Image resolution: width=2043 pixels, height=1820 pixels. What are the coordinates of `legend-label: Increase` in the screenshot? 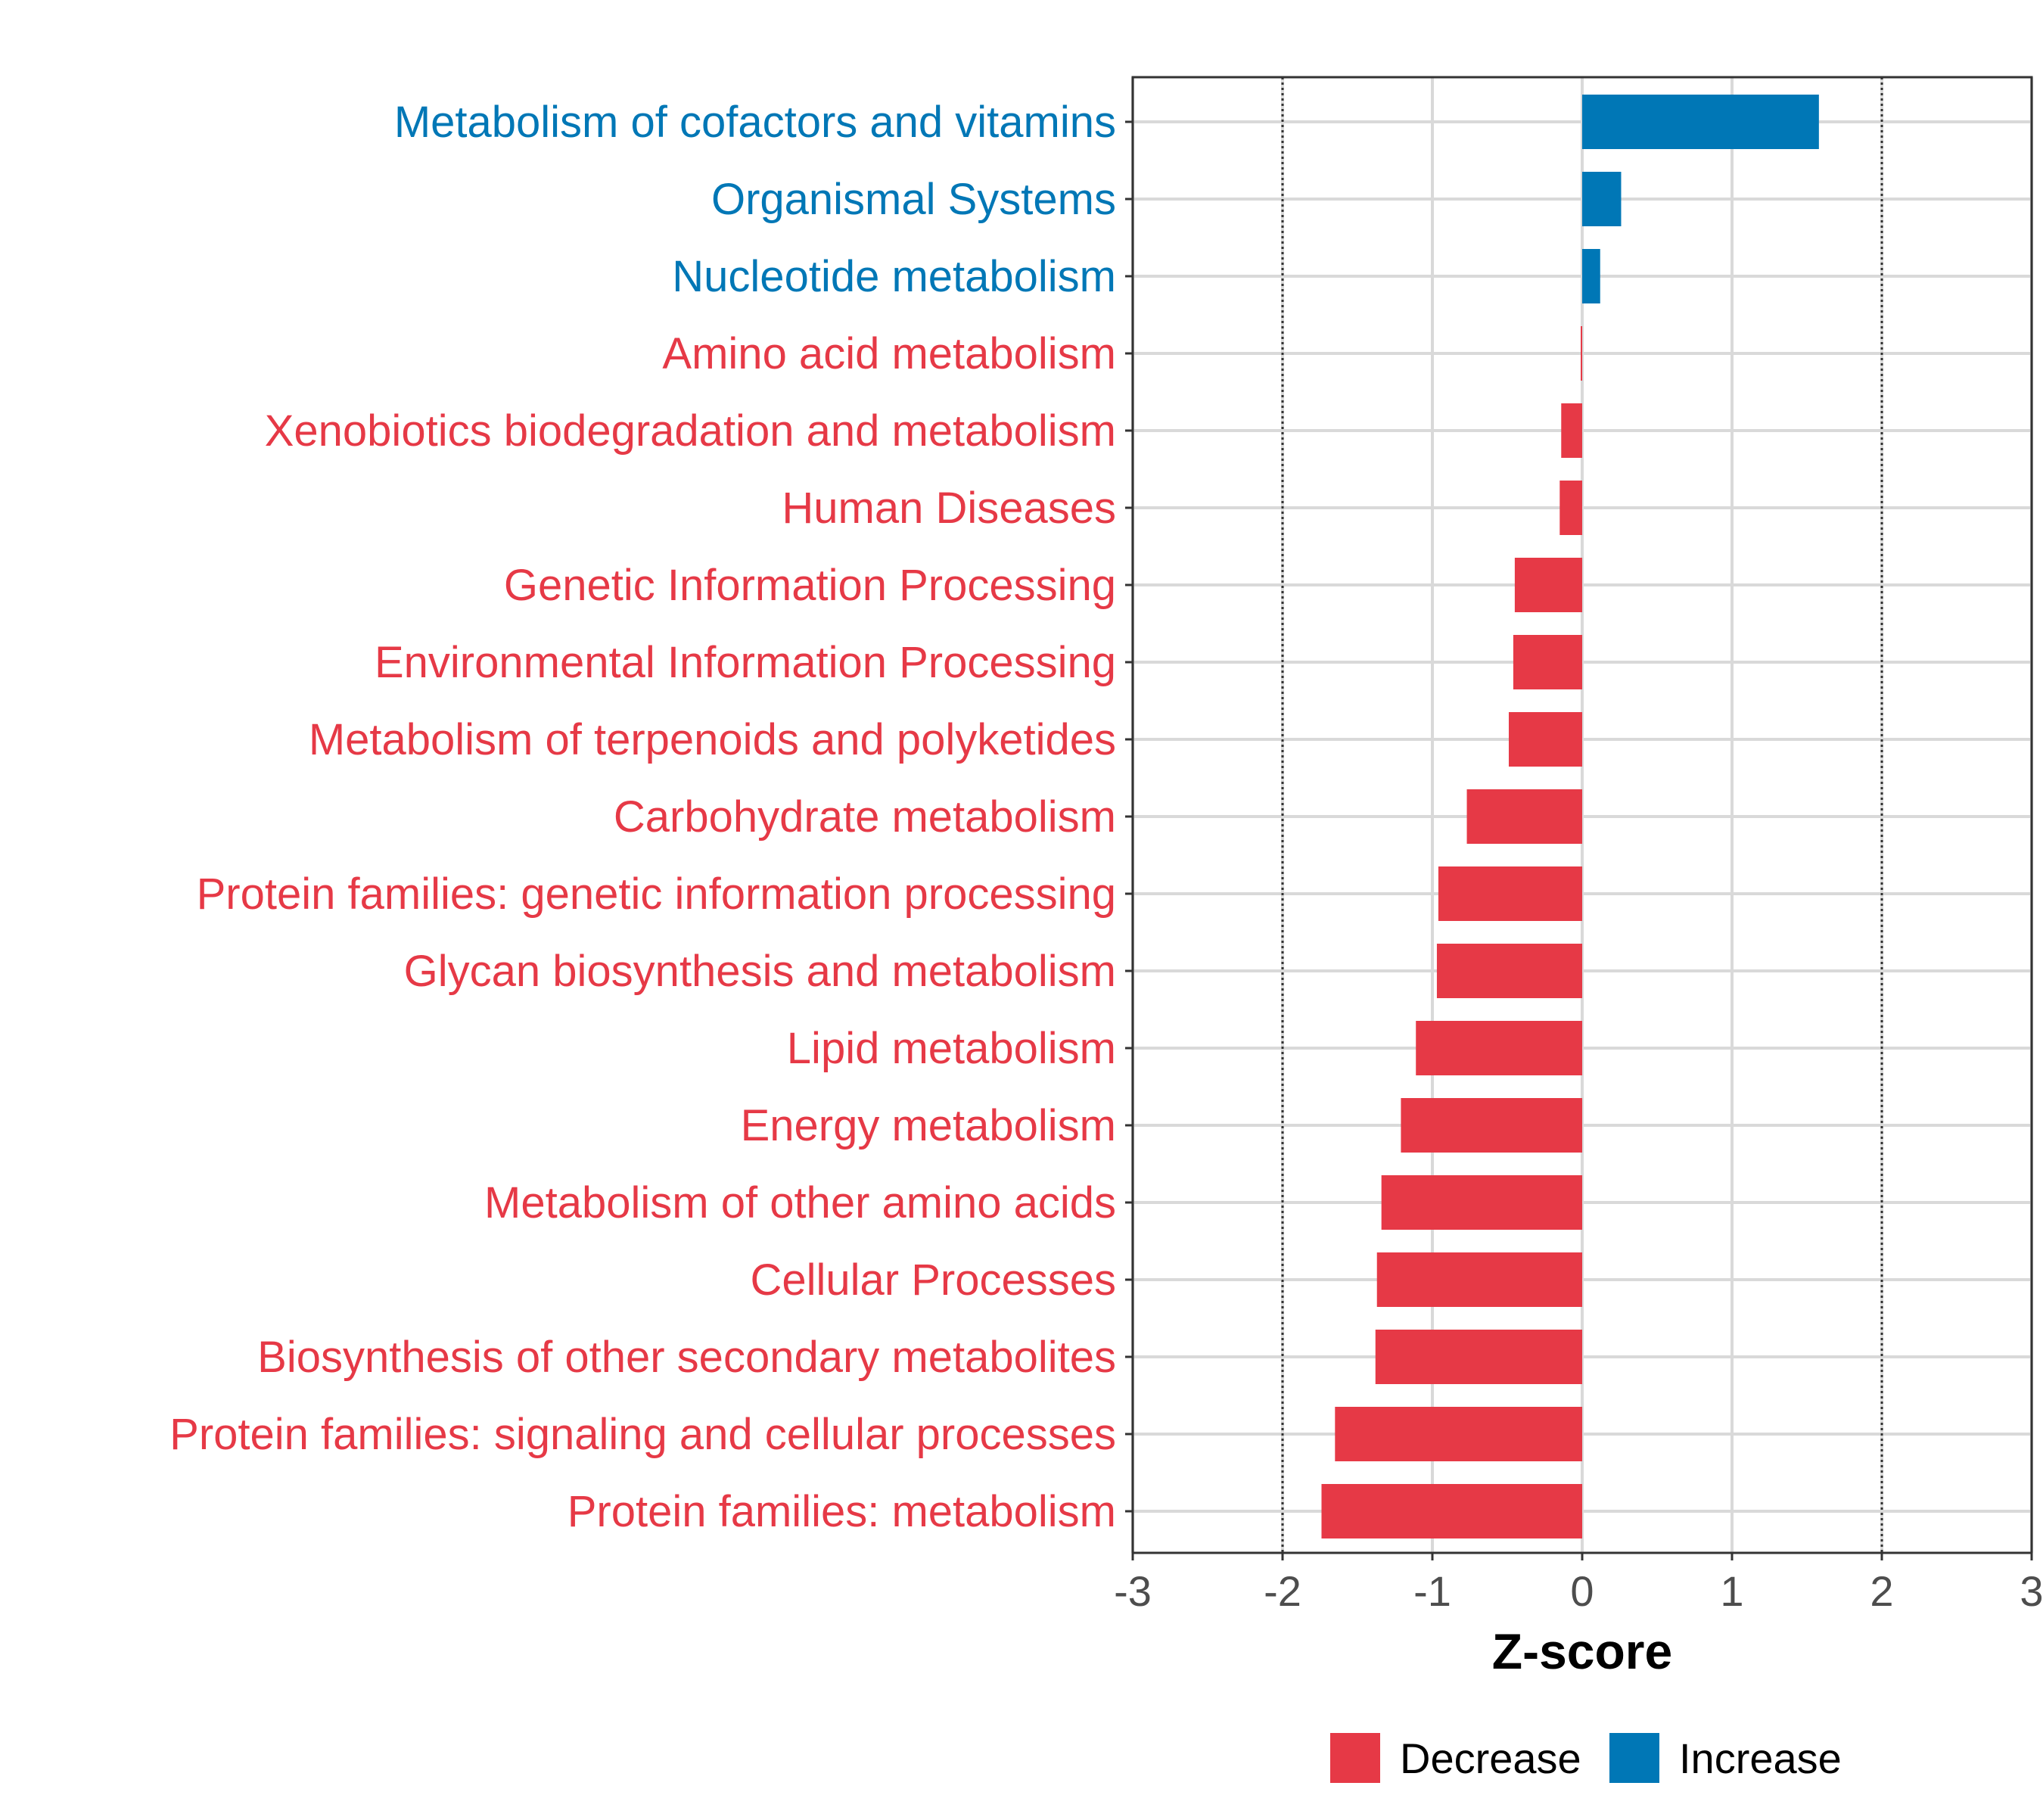 It's located at (1761, 1758).